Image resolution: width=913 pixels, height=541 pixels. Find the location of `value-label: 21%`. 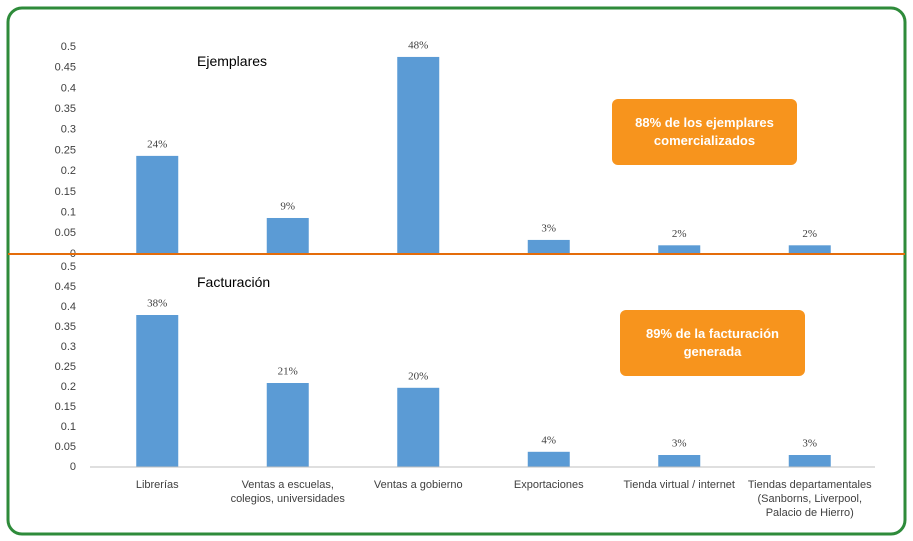

value-label: 21% is located at coordinates (288, 372).